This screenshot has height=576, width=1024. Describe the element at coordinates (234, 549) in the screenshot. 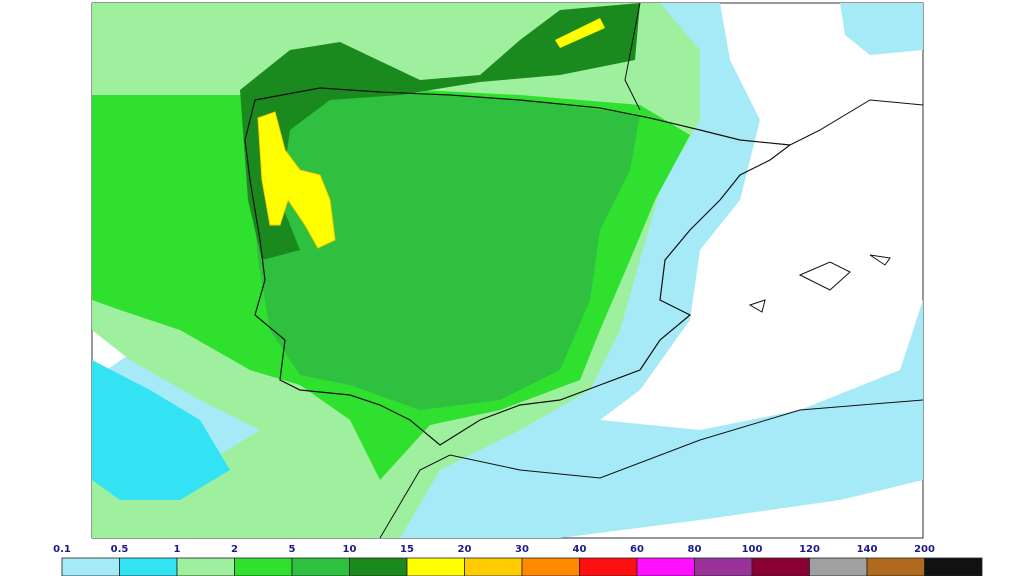

I see `legend-label: 2` at that location.